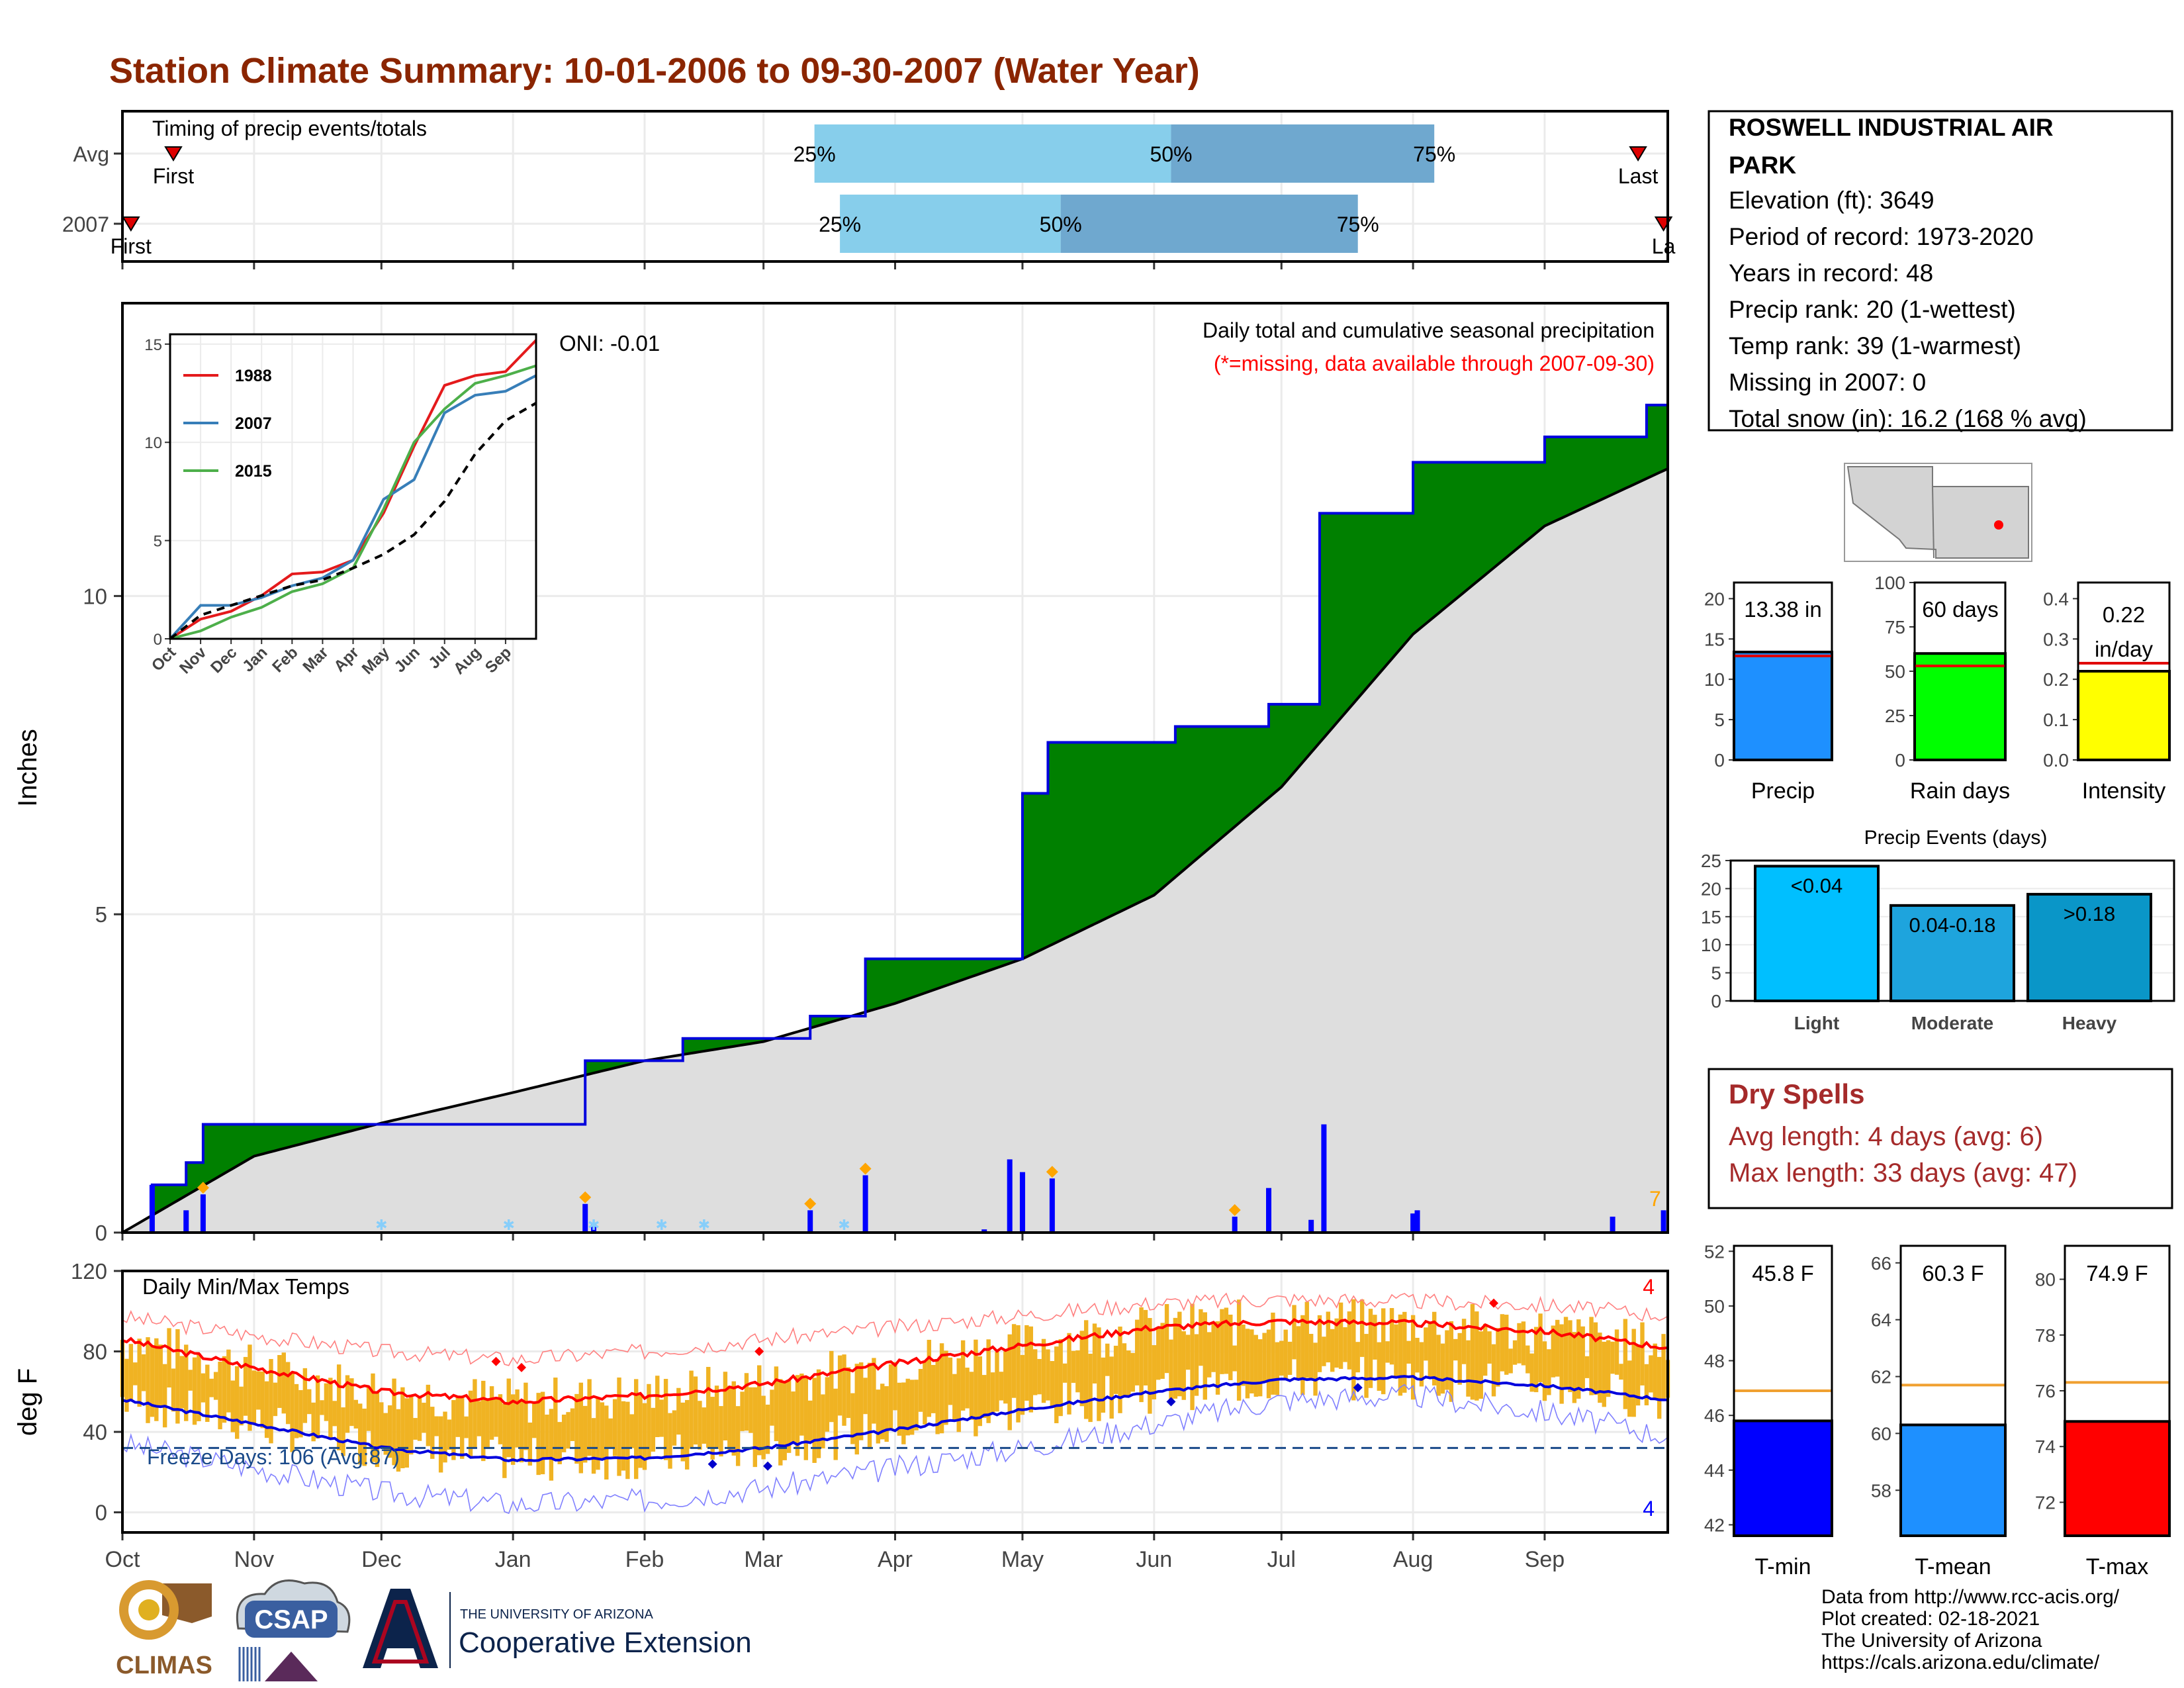 The height and width of the screenshot is (1688, 2184). Describe the element at coordinates (1939, 1411) in the screenshot. I see `tmean-gauge: 58 60 62 64 66 T-mean 60.3 F` at that location.